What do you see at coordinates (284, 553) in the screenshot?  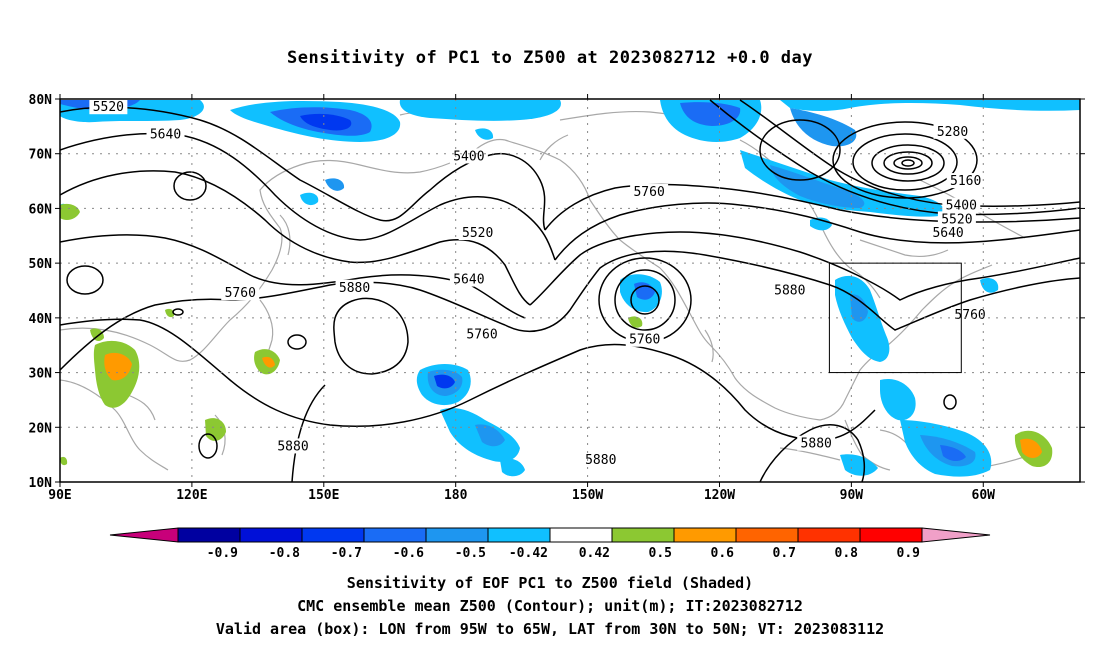 I see `colorbar-label: -0.8` at bounding box center [284, 553].